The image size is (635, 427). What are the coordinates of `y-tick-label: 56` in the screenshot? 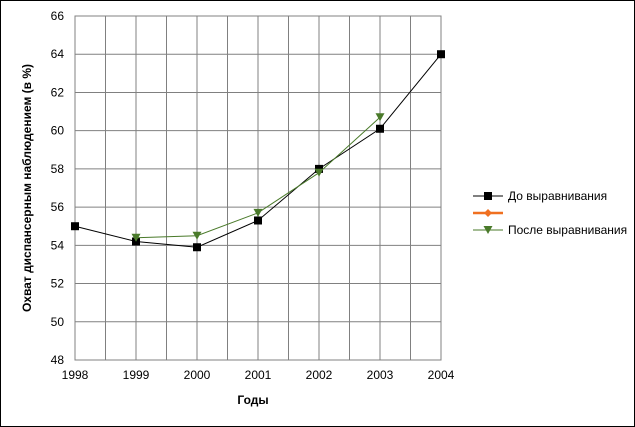 It's located at (58, 207).